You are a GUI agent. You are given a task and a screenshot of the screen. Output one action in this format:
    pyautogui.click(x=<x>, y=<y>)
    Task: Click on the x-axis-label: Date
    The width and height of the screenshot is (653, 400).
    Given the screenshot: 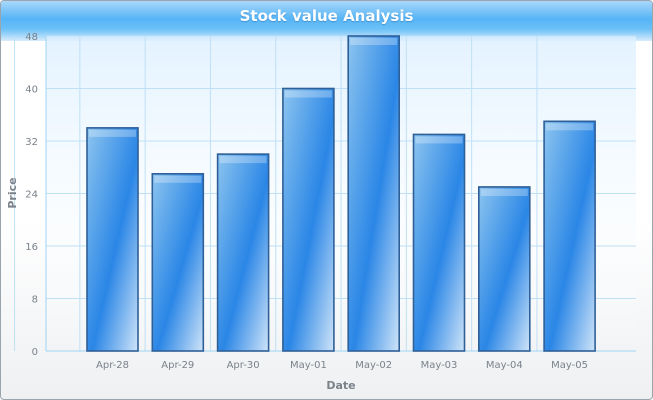 What is the action you would take?
    pyautogui.click(x=340, y=385)
    